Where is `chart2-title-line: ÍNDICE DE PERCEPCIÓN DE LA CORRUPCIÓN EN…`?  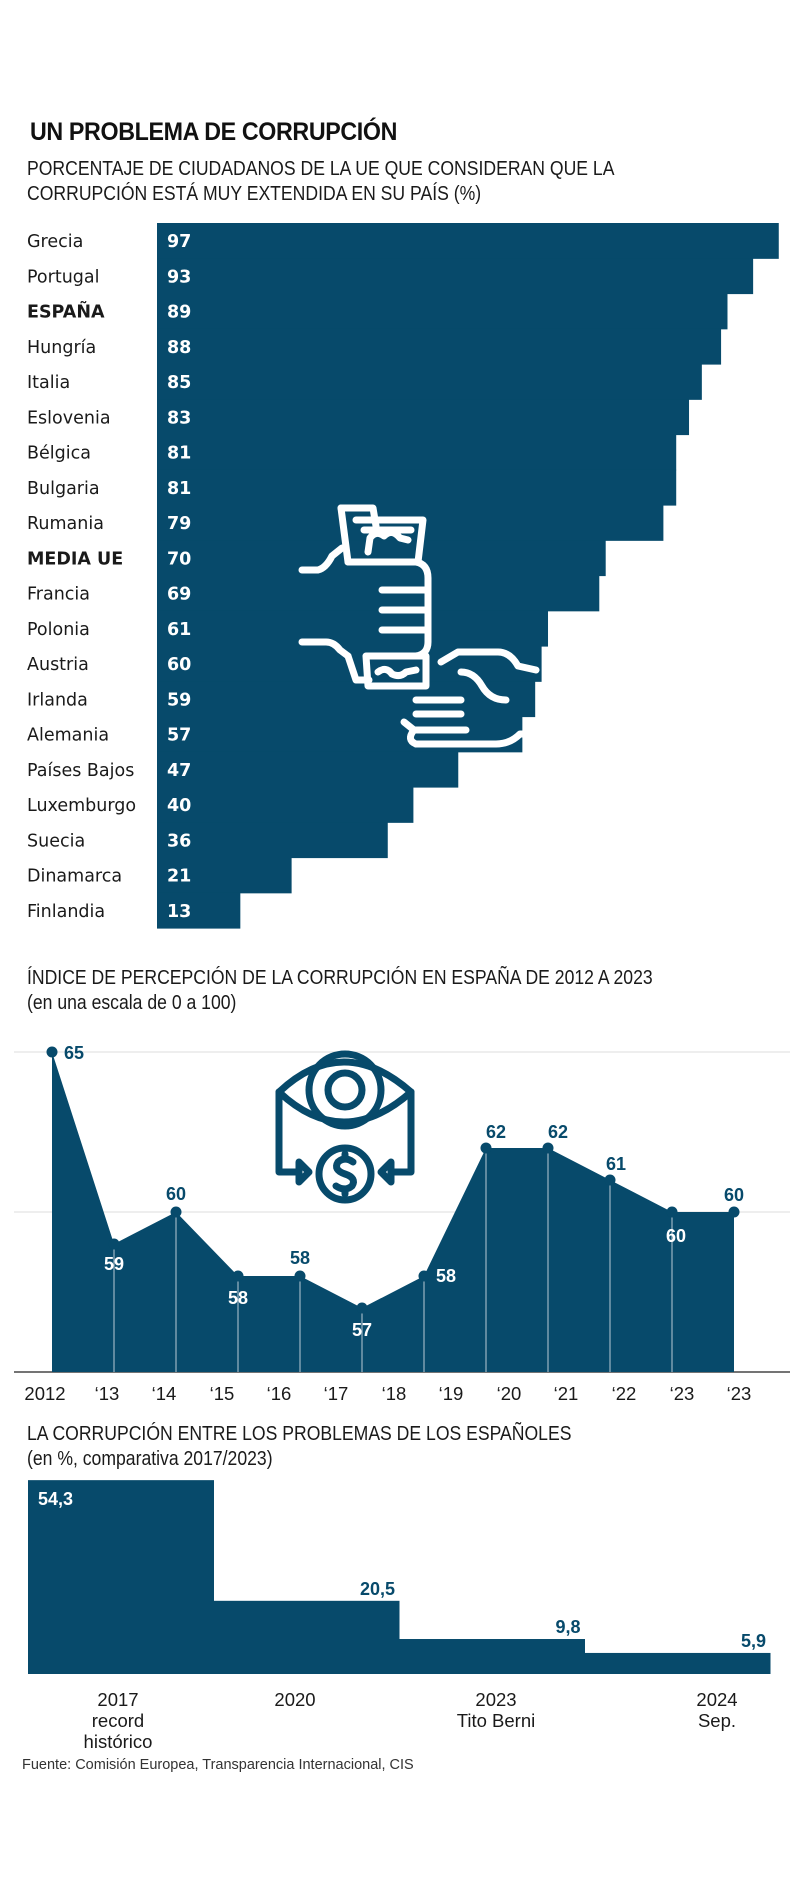
chart2-title-line: ÍNDICE DE PERCEPCIÓN DE LA CORRUPCIÓN EN… is located at coordinates (340, 978).